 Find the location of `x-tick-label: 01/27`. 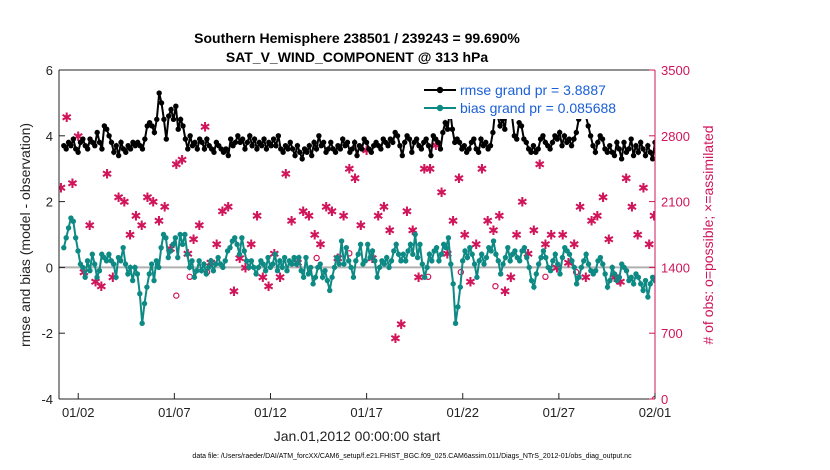

x-tick-label: 01/27 is located at coordinates (559, 412).